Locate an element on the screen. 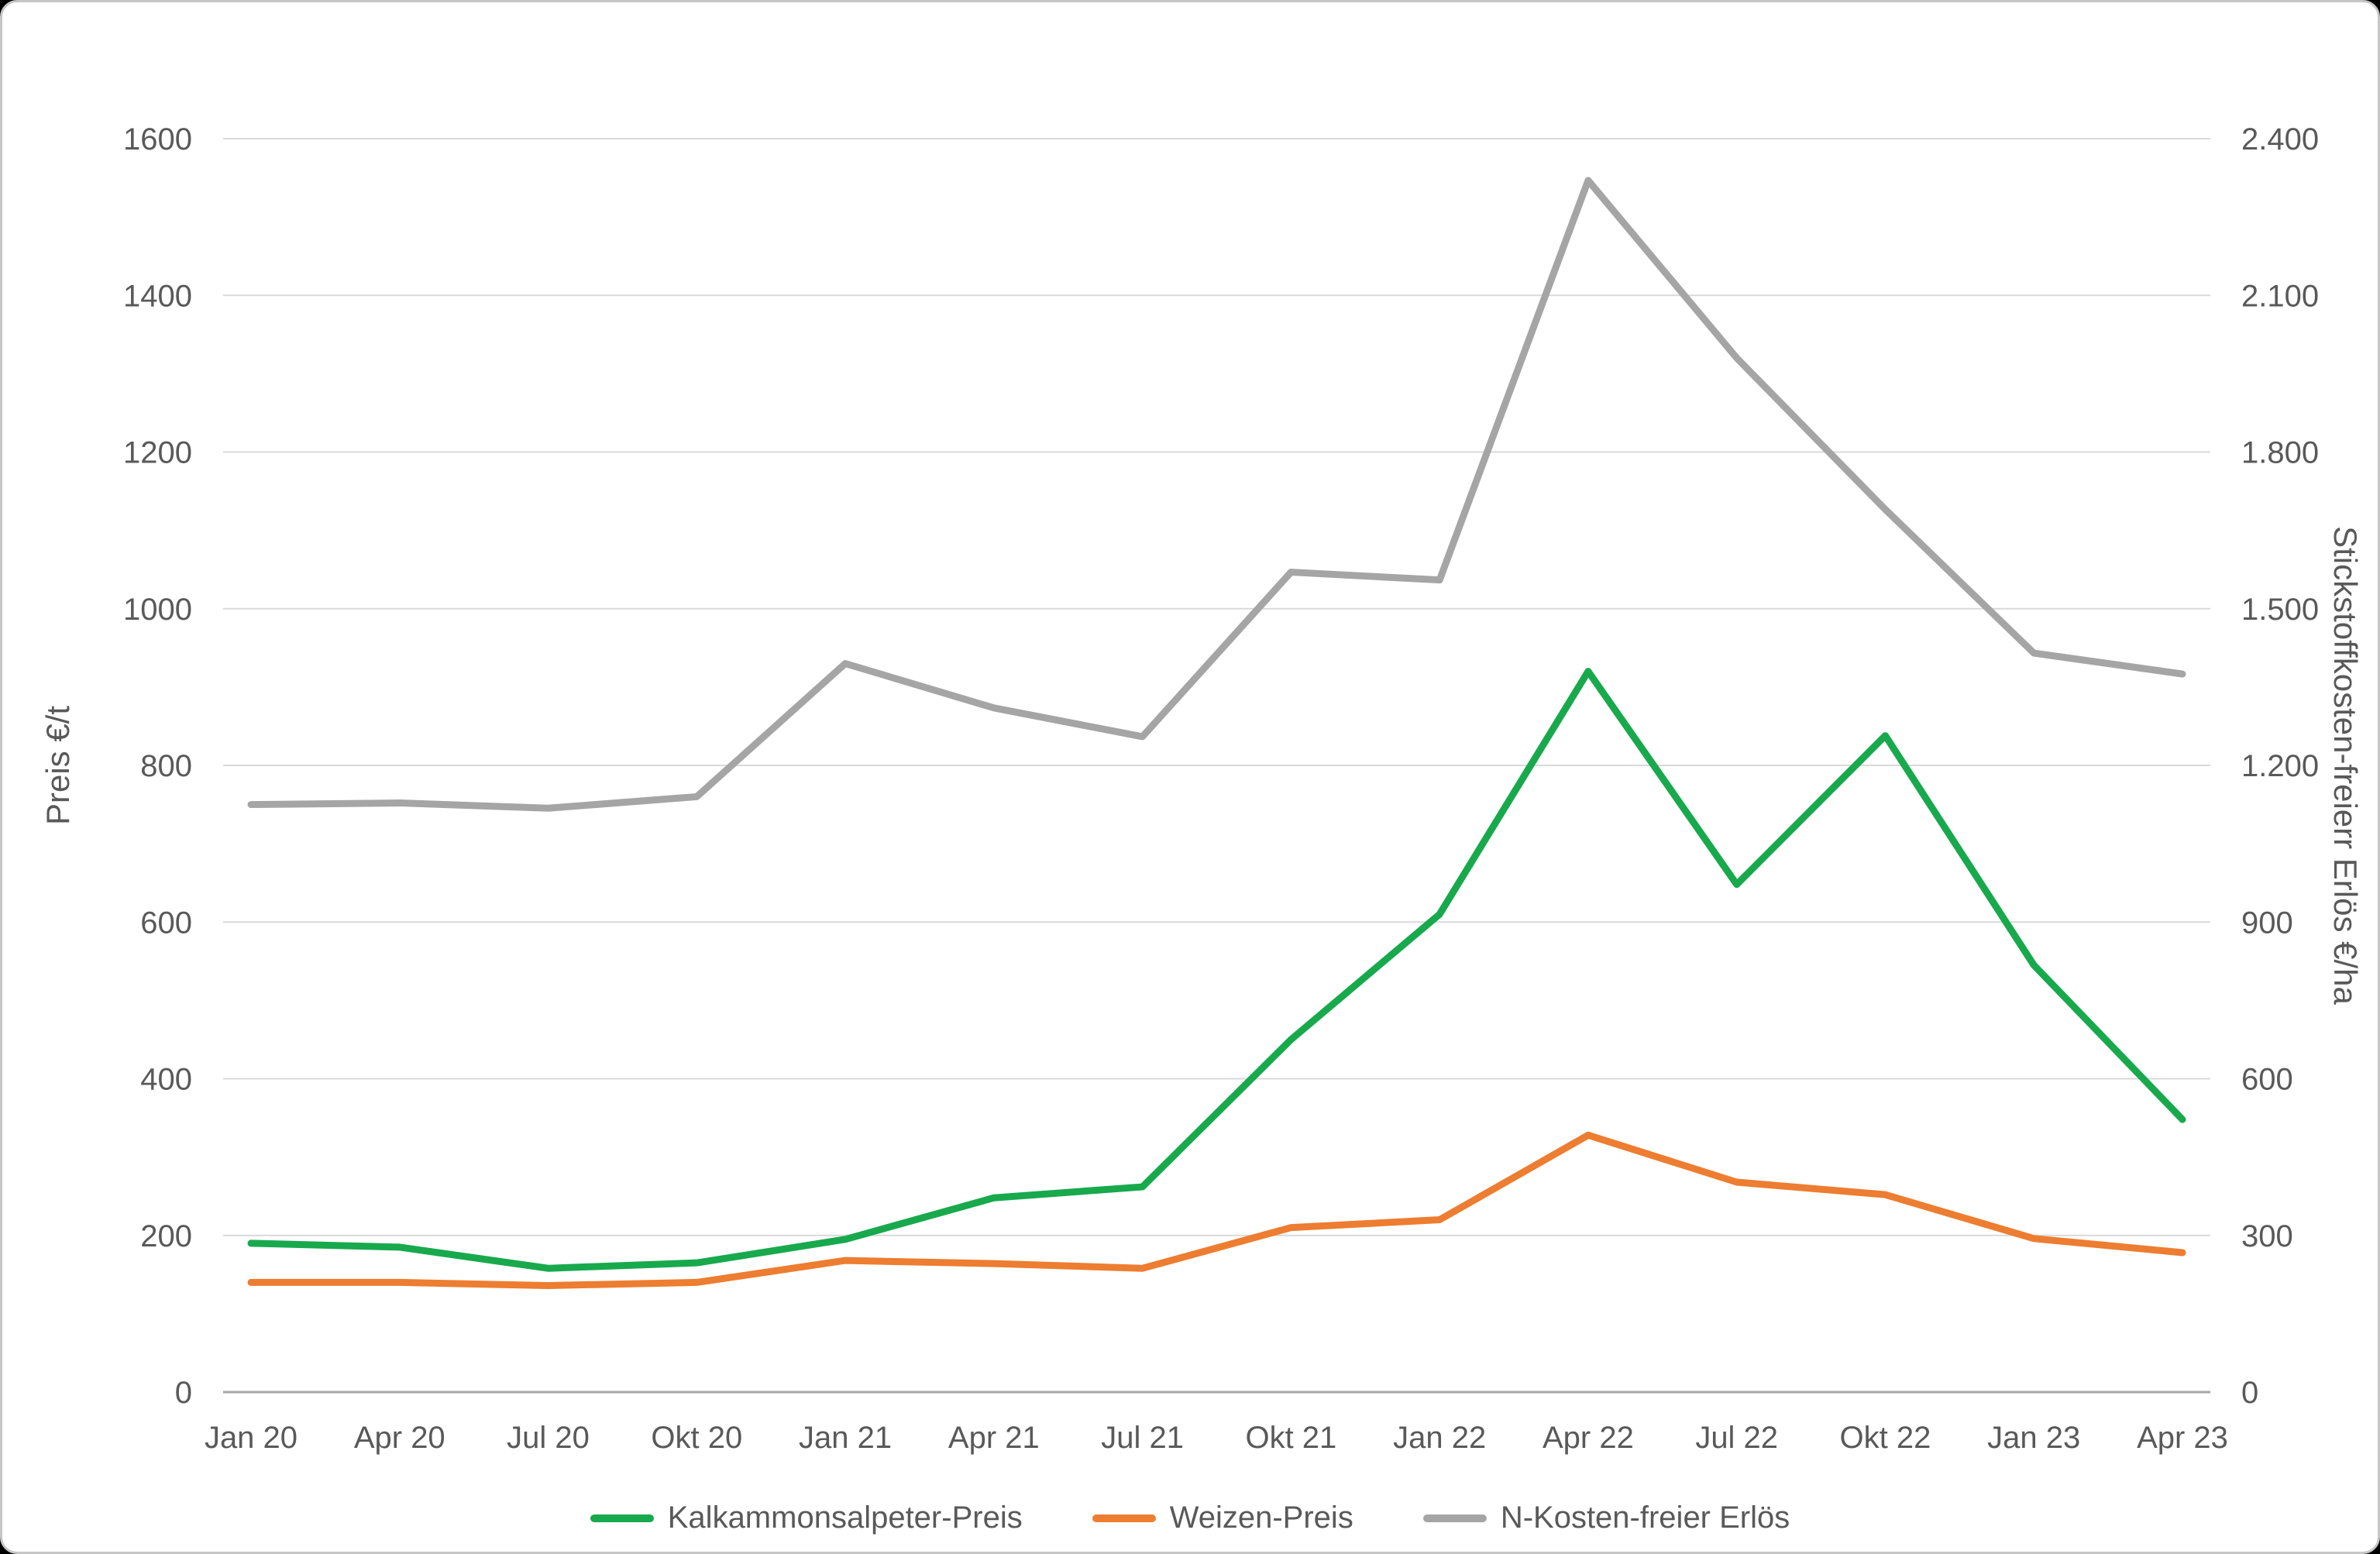 This screenshot has height=1554, width=2380. svg-text: 300 is located at coordinates (2267, 1236).